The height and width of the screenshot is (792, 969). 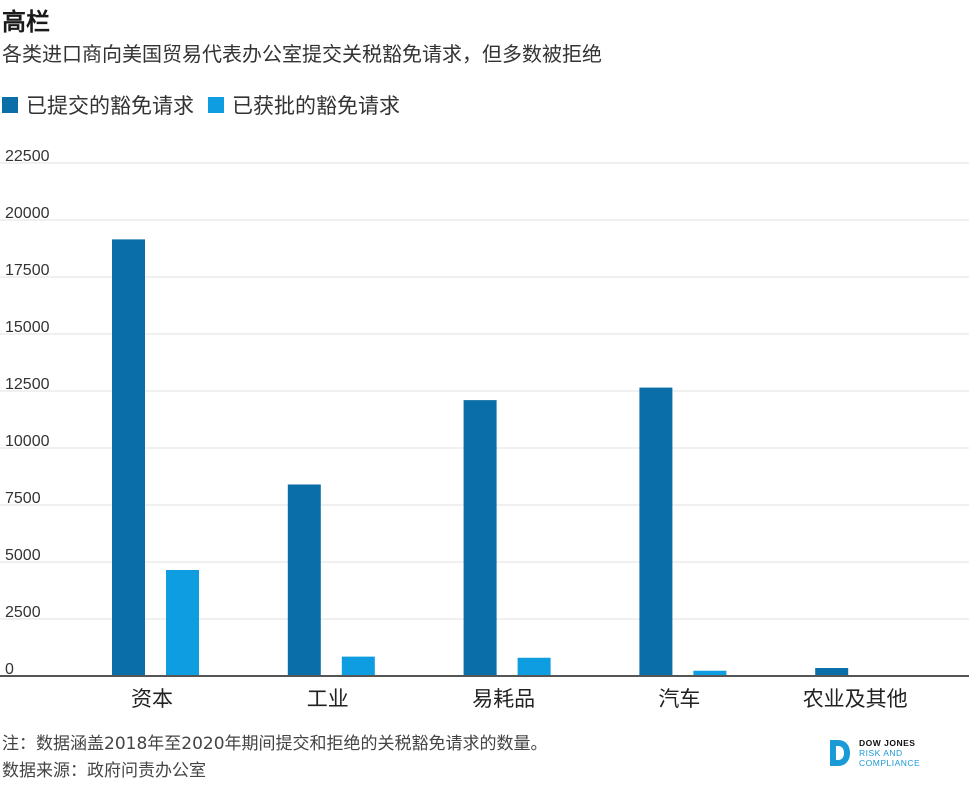 I want to click on x-tick-label: 农业及其他, so click(x=855, y=699).